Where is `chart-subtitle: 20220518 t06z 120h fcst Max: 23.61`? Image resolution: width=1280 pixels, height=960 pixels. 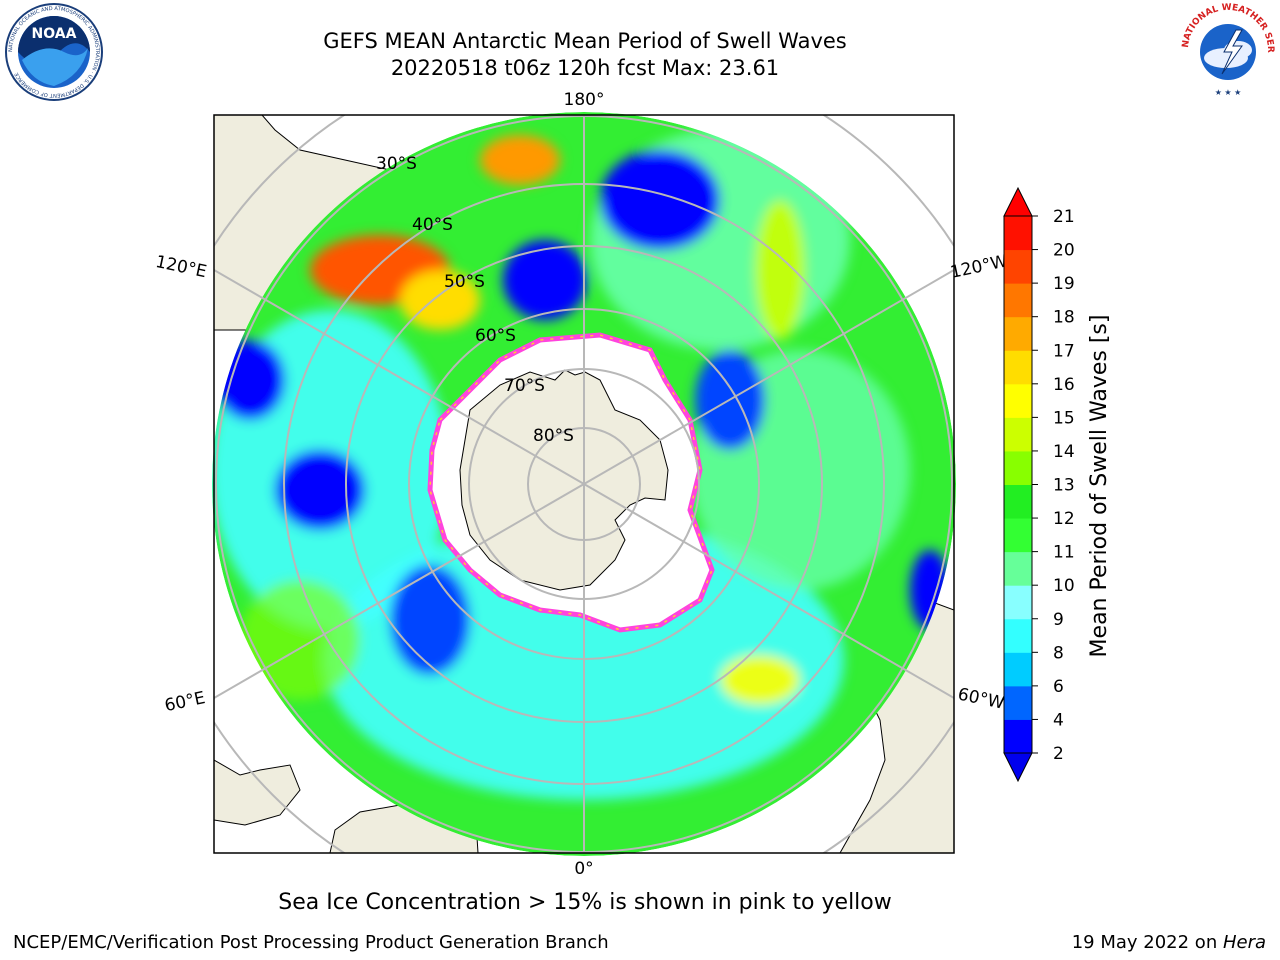
chart-subtitle: 20220518 t06z 120h fcst Max: 23.61 is located at coordinates (585, 68).